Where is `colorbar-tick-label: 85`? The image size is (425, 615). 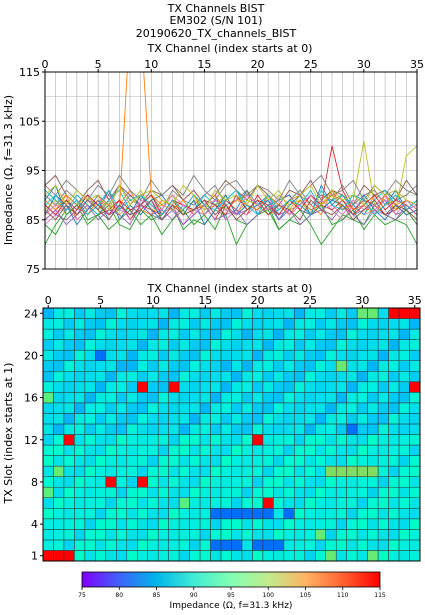
colorbar-tick-label: 85 is located at coordinates (157, 595).